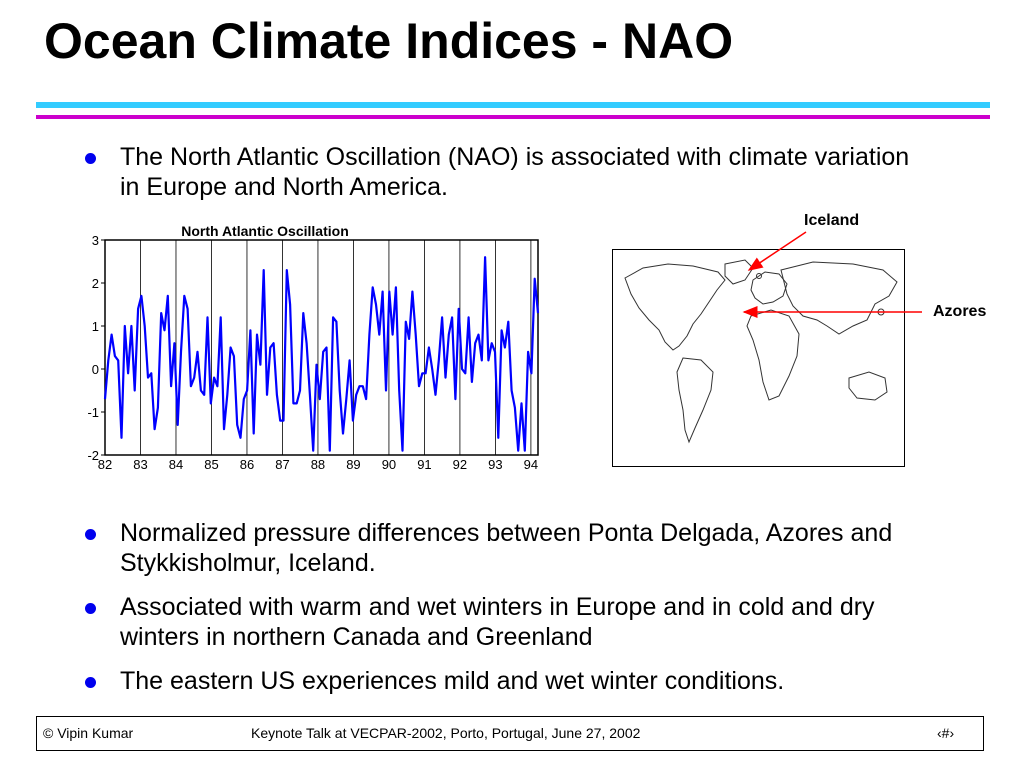 The image size is (1024, 768). I want to click on azores-label: Azores, so click(960, 311).